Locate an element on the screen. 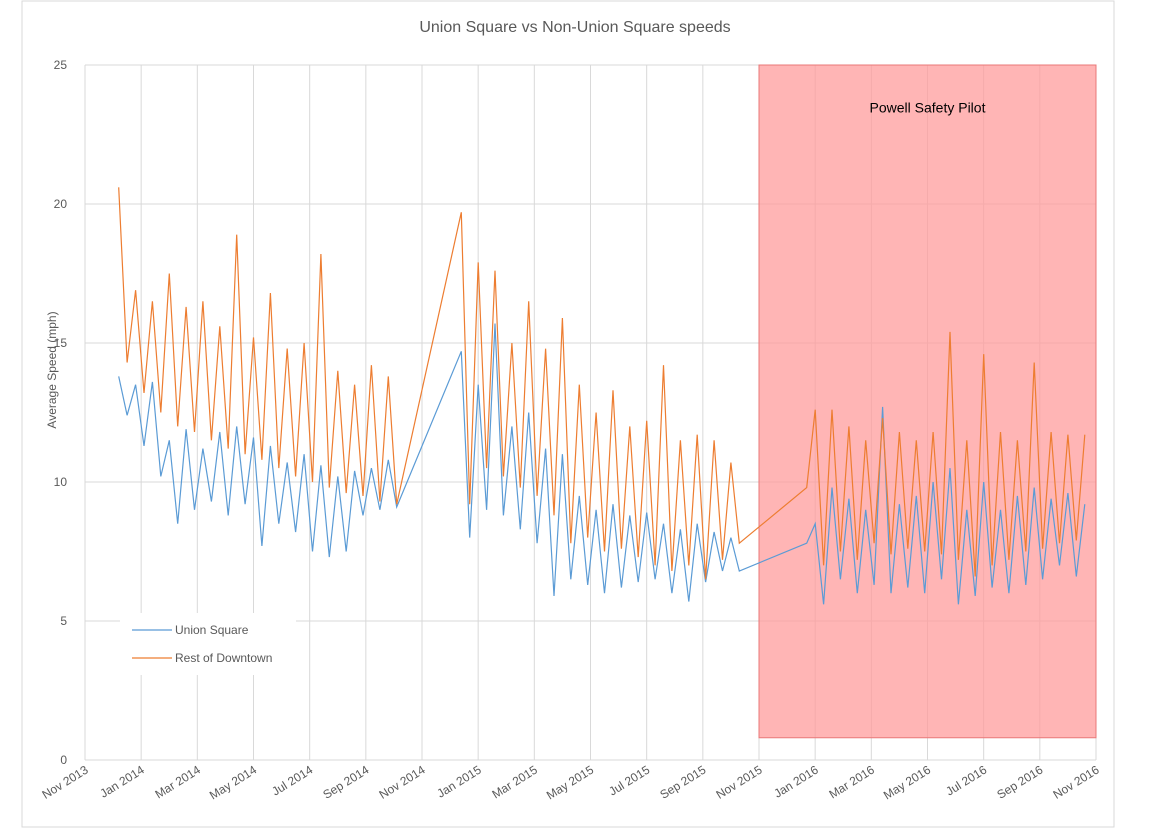 The height and width of the screenshot is (828, 1149). y-axis-label: Average Speed (mph) is located at coordinates (52, 369).